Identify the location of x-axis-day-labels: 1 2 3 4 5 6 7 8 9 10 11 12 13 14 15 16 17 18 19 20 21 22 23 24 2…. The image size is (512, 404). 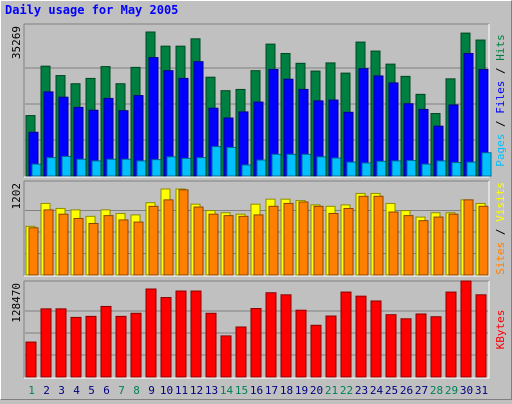
(258, 390).